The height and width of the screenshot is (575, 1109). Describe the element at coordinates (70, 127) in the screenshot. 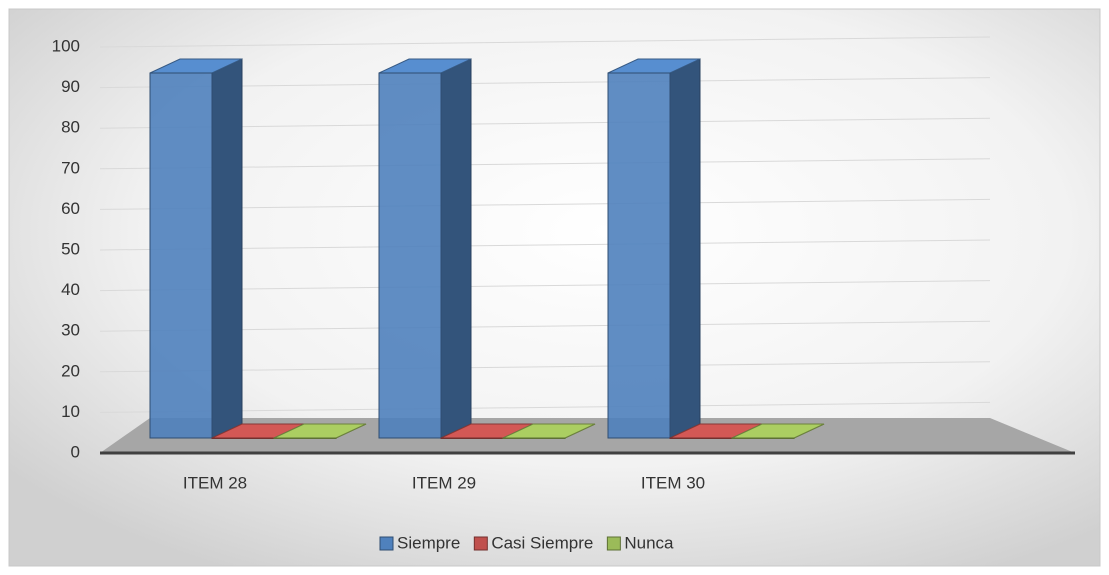

I see `y-tick-label: 80` at that location.